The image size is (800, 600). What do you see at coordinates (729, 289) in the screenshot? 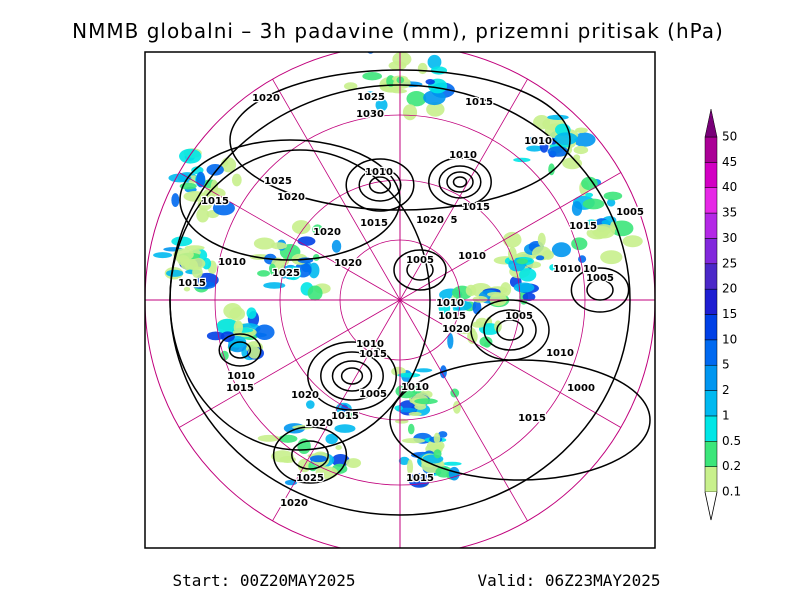
I see `colorbar-label: 20` at bounding box center [729, 289].